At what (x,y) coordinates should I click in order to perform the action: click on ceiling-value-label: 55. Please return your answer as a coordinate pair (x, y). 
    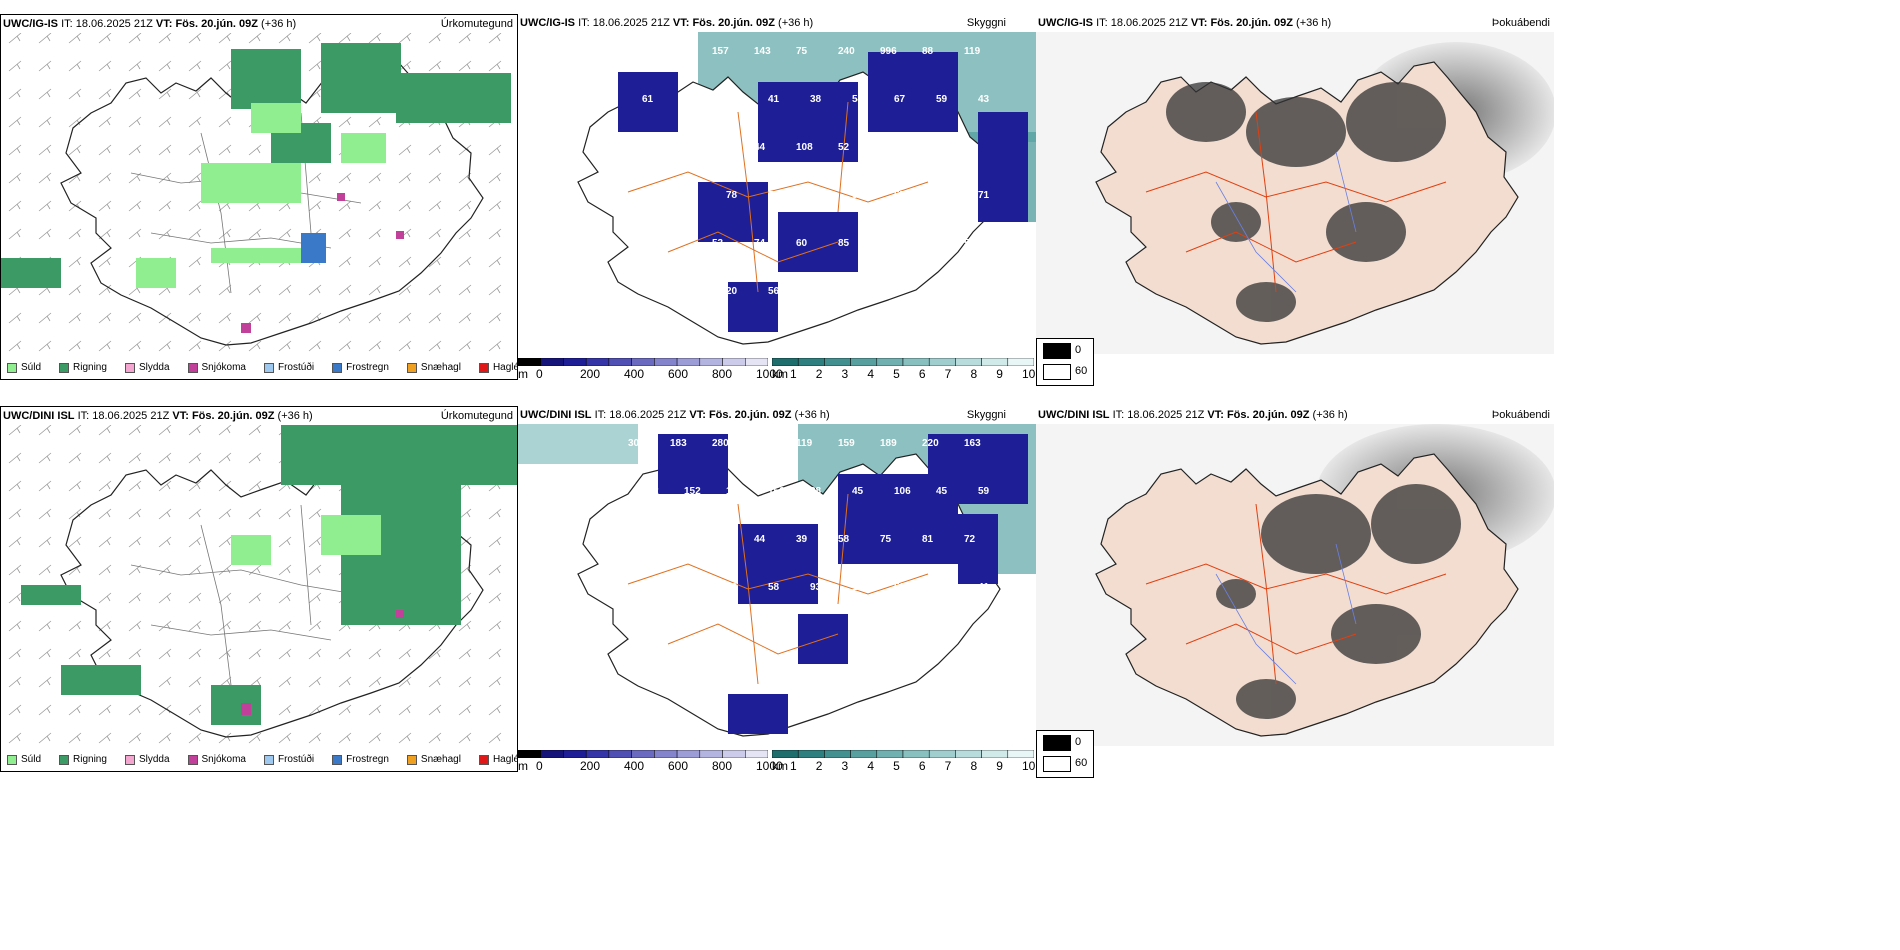
    Looking at the image, I should click on (900, 195).